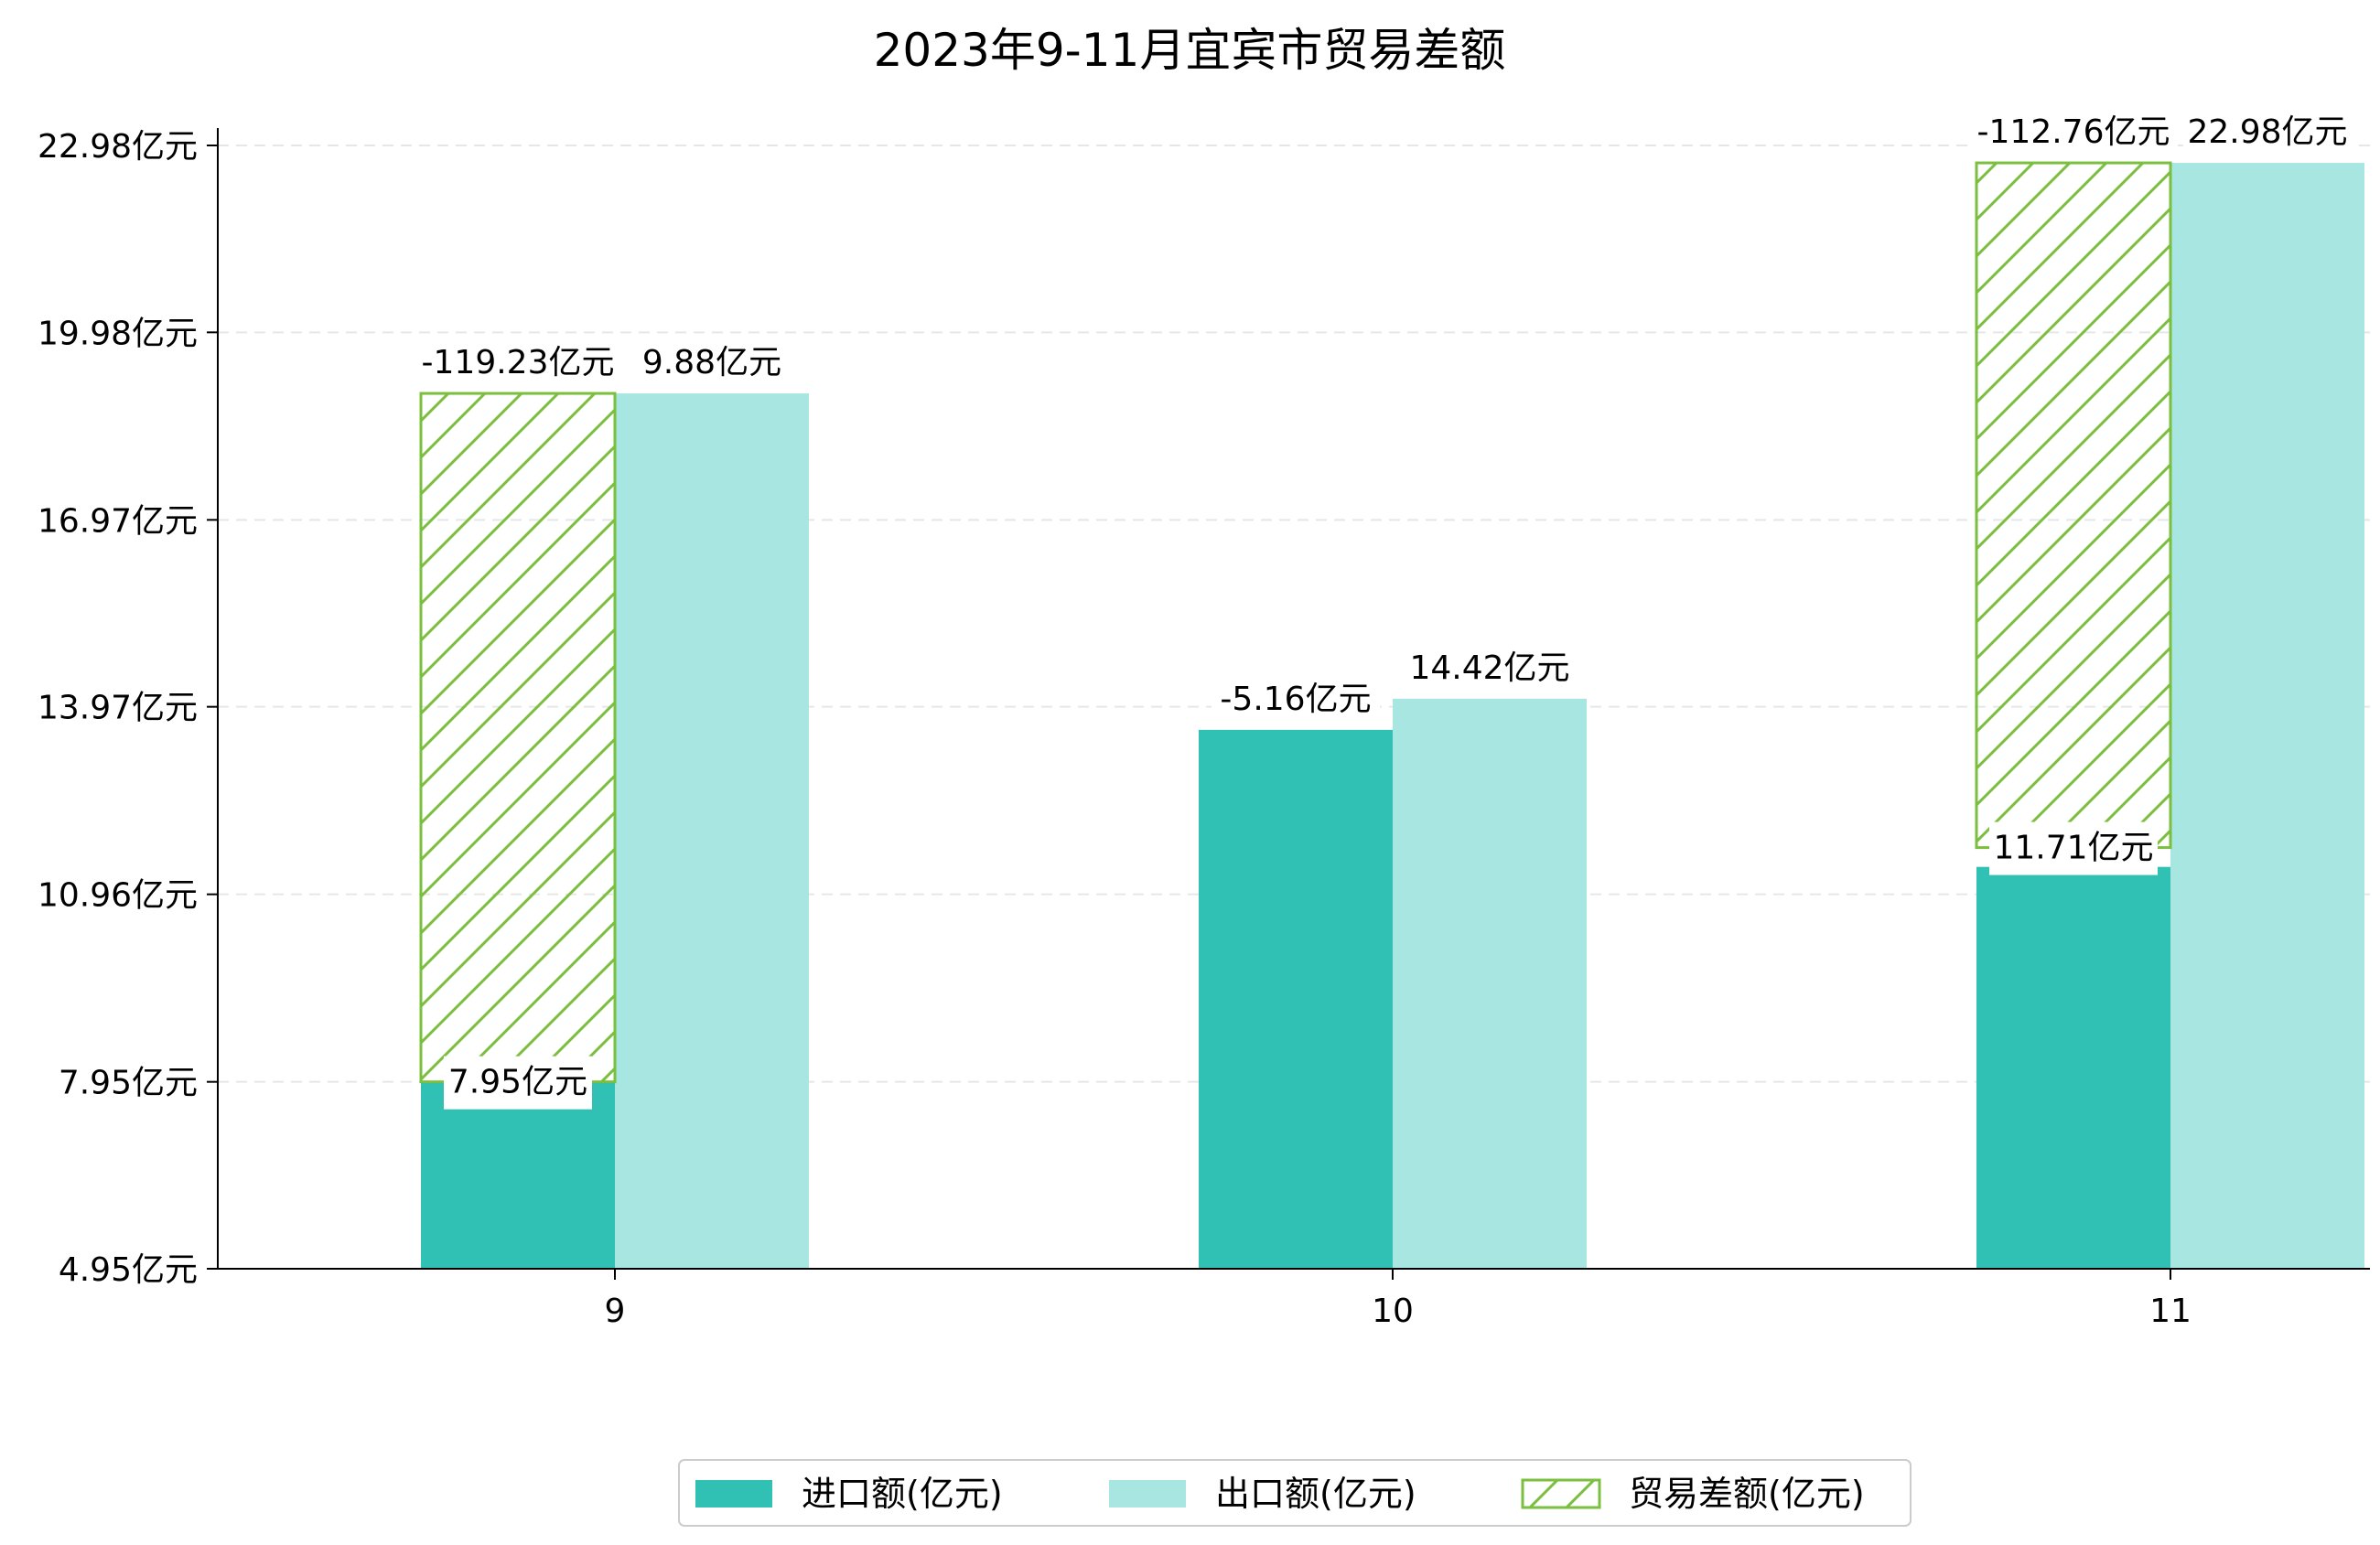 The image size is (2380, 1545). Describe the element at coordinates (902, 1494) in the screenshot. I see `legend-label: 进口额(亿元)` at that location.